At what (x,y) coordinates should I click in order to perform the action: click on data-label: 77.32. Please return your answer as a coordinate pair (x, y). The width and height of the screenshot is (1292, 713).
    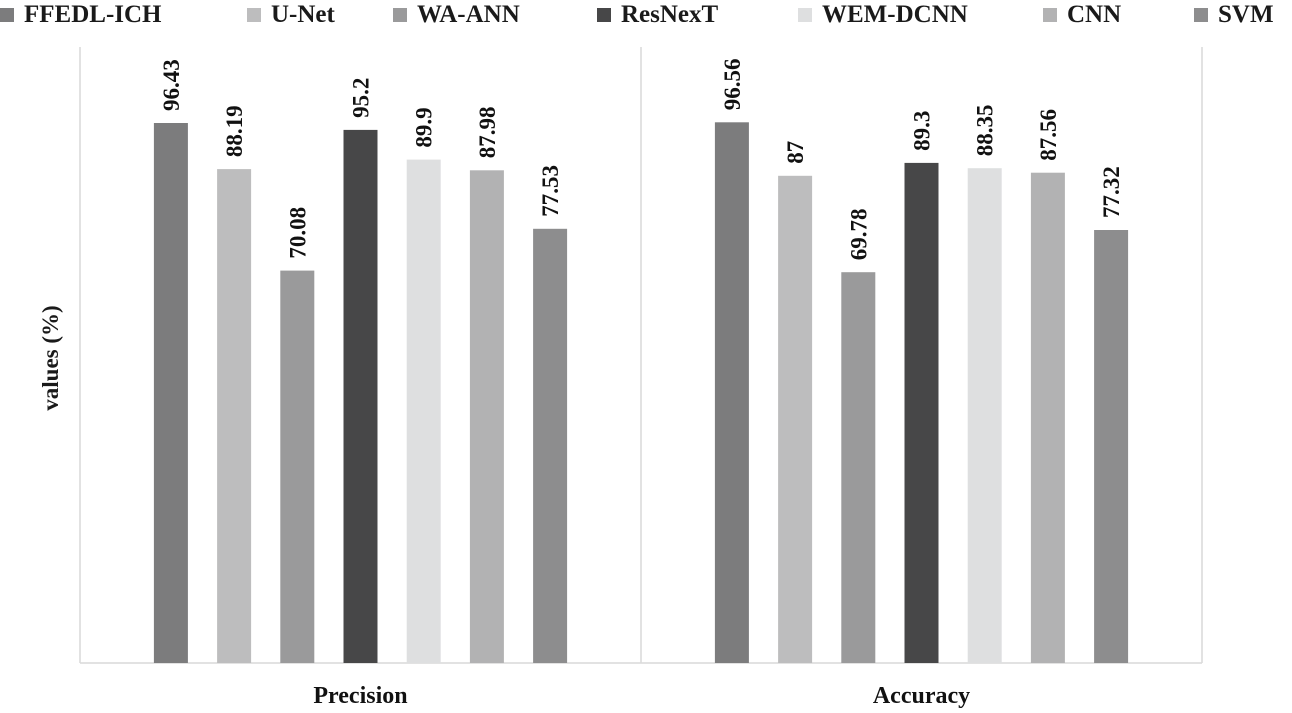
    Looking at the image, I should click on (1111, 192).